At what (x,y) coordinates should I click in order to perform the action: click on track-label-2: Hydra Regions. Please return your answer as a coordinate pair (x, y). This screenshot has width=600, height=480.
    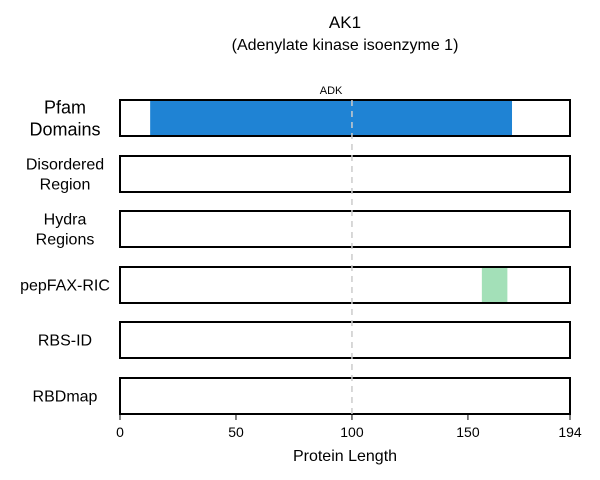
    Looking at the image, I should click on (65, 230).